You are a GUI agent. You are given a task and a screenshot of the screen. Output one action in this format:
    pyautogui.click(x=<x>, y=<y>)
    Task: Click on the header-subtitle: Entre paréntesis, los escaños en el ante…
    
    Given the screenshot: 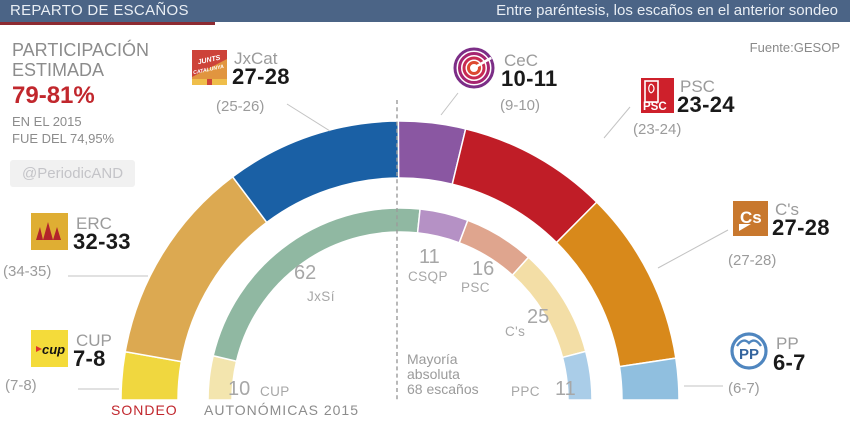 What is the action you would take?
    pyautogui.click(x=667, y=10)
    